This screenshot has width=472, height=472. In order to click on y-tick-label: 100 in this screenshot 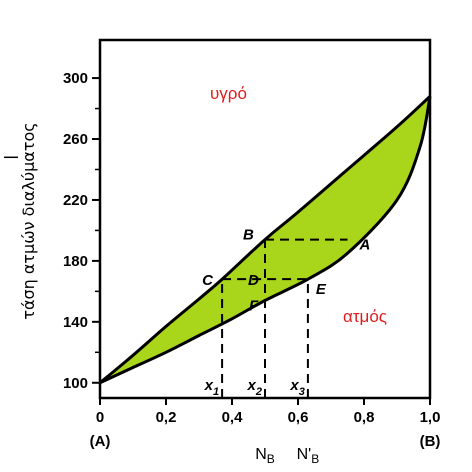, I will do `click(75, 383)`.